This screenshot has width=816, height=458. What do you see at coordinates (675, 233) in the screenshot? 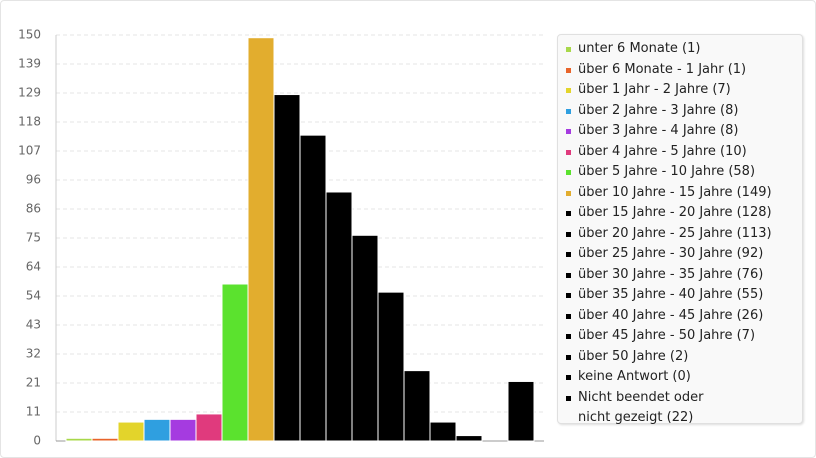
I see `legend-label: über 20 Jahre - 25 Jahre (113)` at bounding box center [675, 233].